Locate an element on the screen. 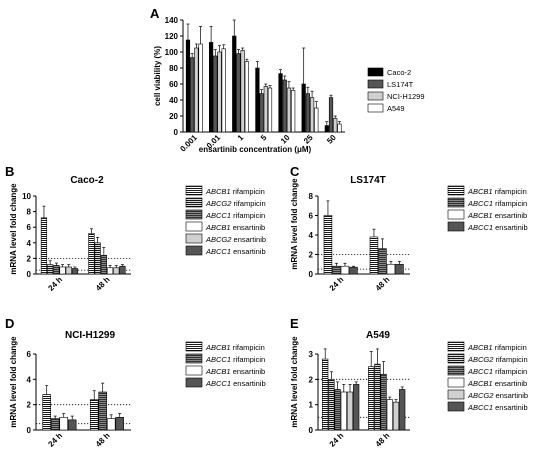 Image resolution: width=550 pixels, height=460 pixels. panel-e-legend-gene: ABCG2 is located at coordinates (480, 359).